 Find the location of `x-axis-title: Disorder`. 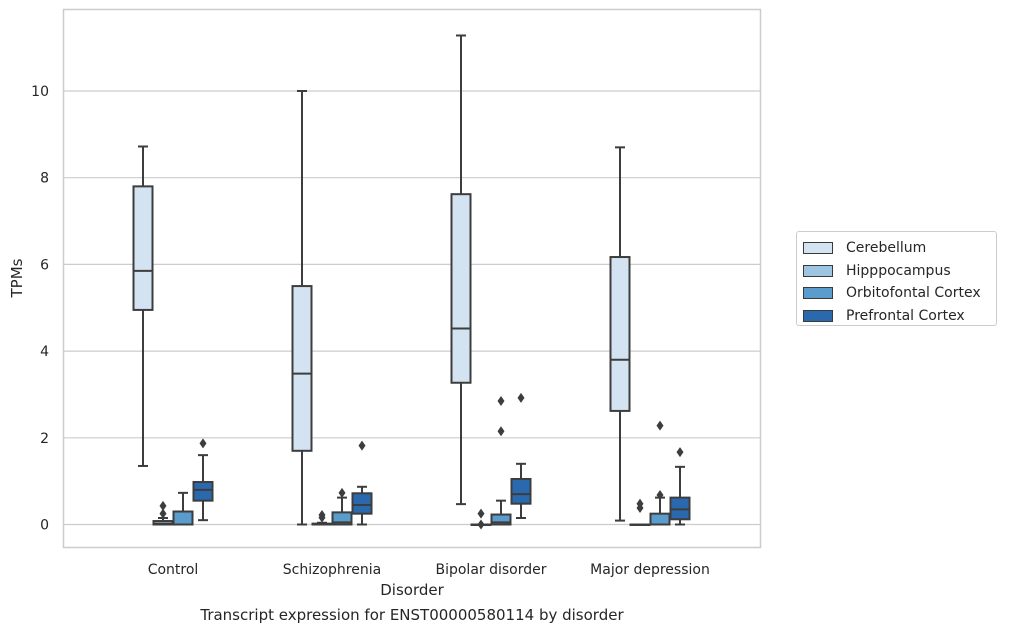

x-axis-title: Disorder is located at coordinates (412, 590).